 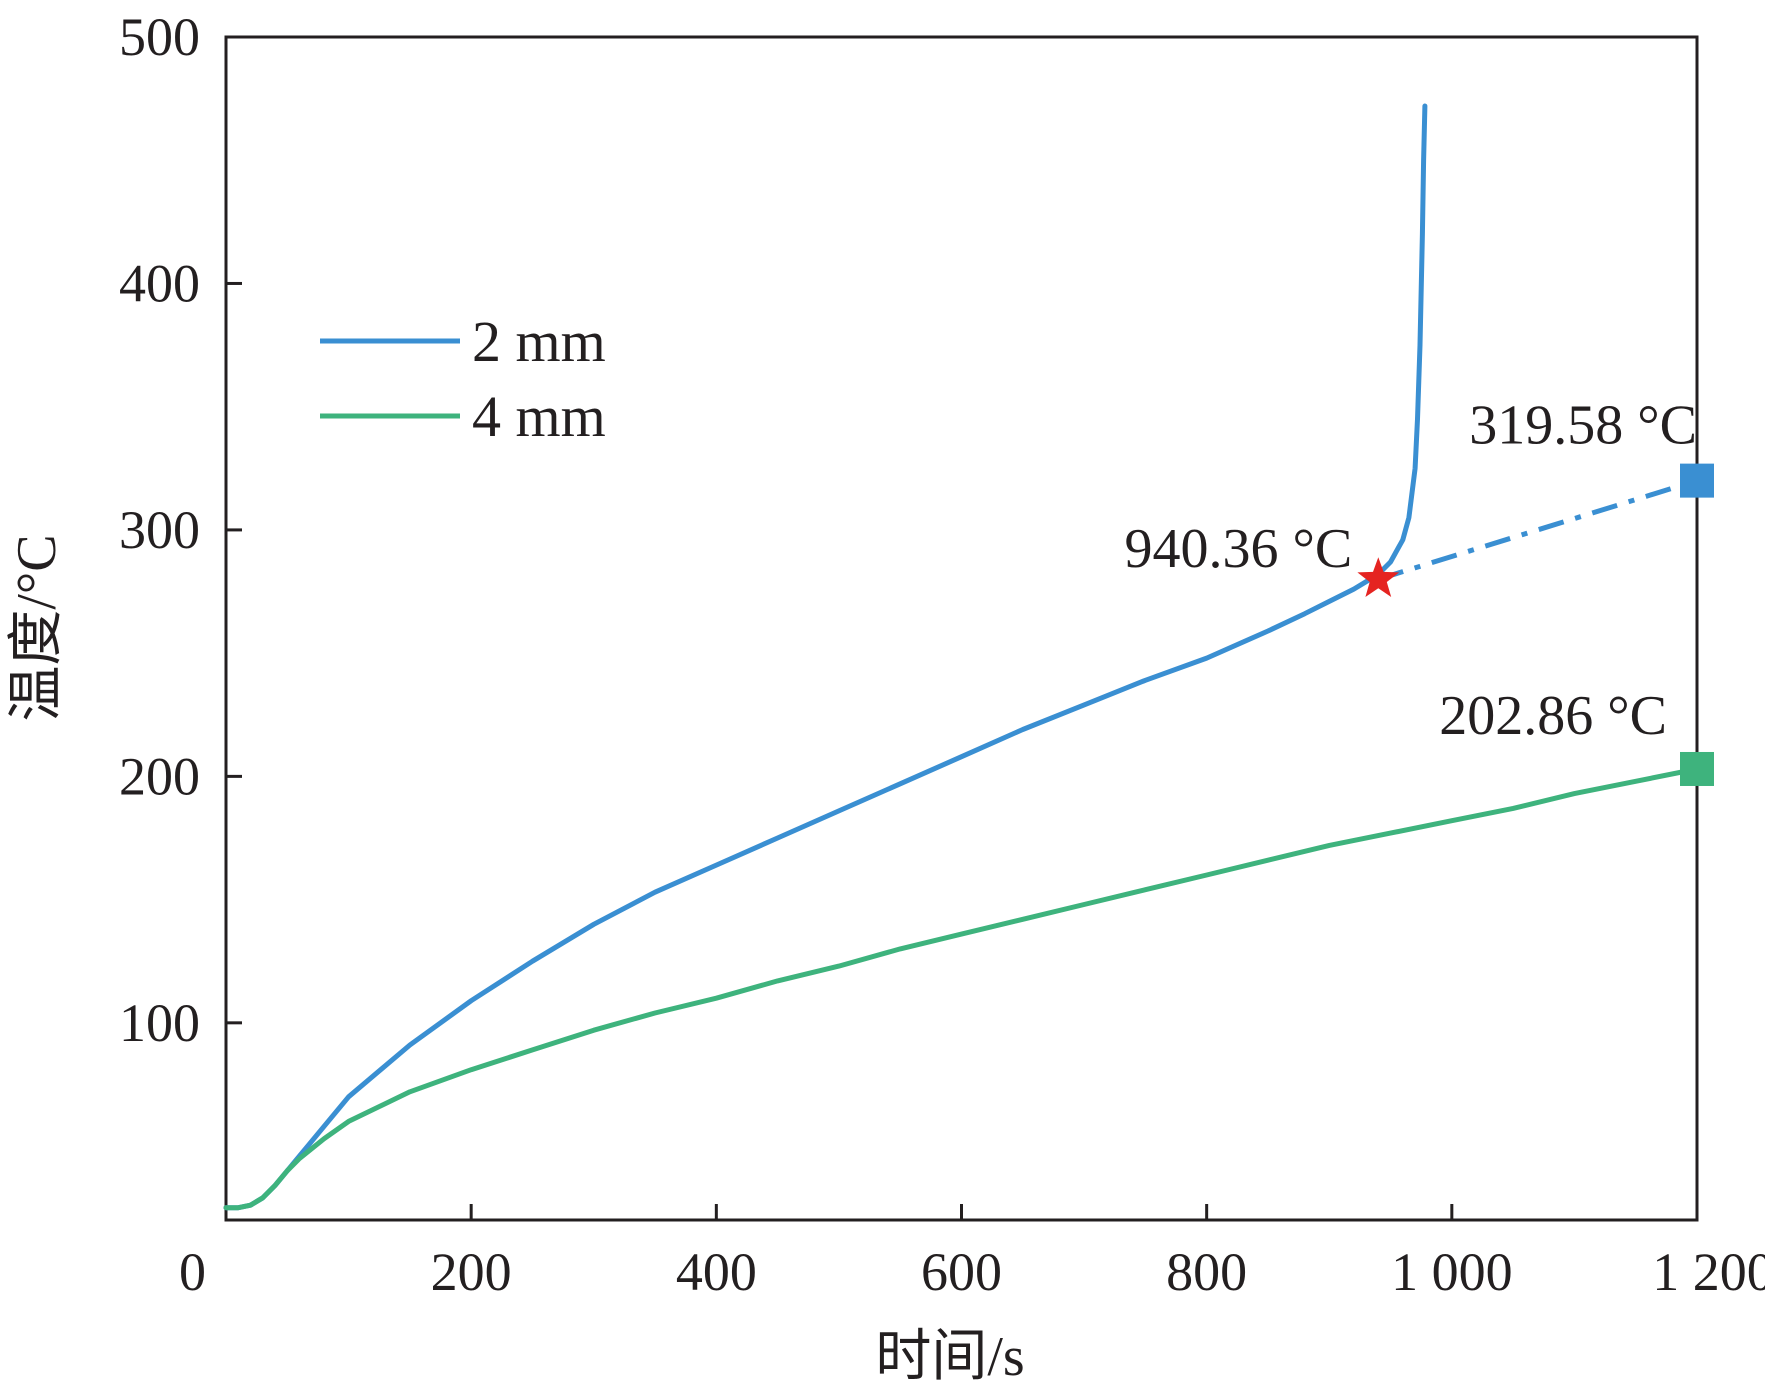 What do you see at coordinates (1206, 1272) in the screenshot?
I see `x-tick-label: 800` at bounding box center [1206, 1272].